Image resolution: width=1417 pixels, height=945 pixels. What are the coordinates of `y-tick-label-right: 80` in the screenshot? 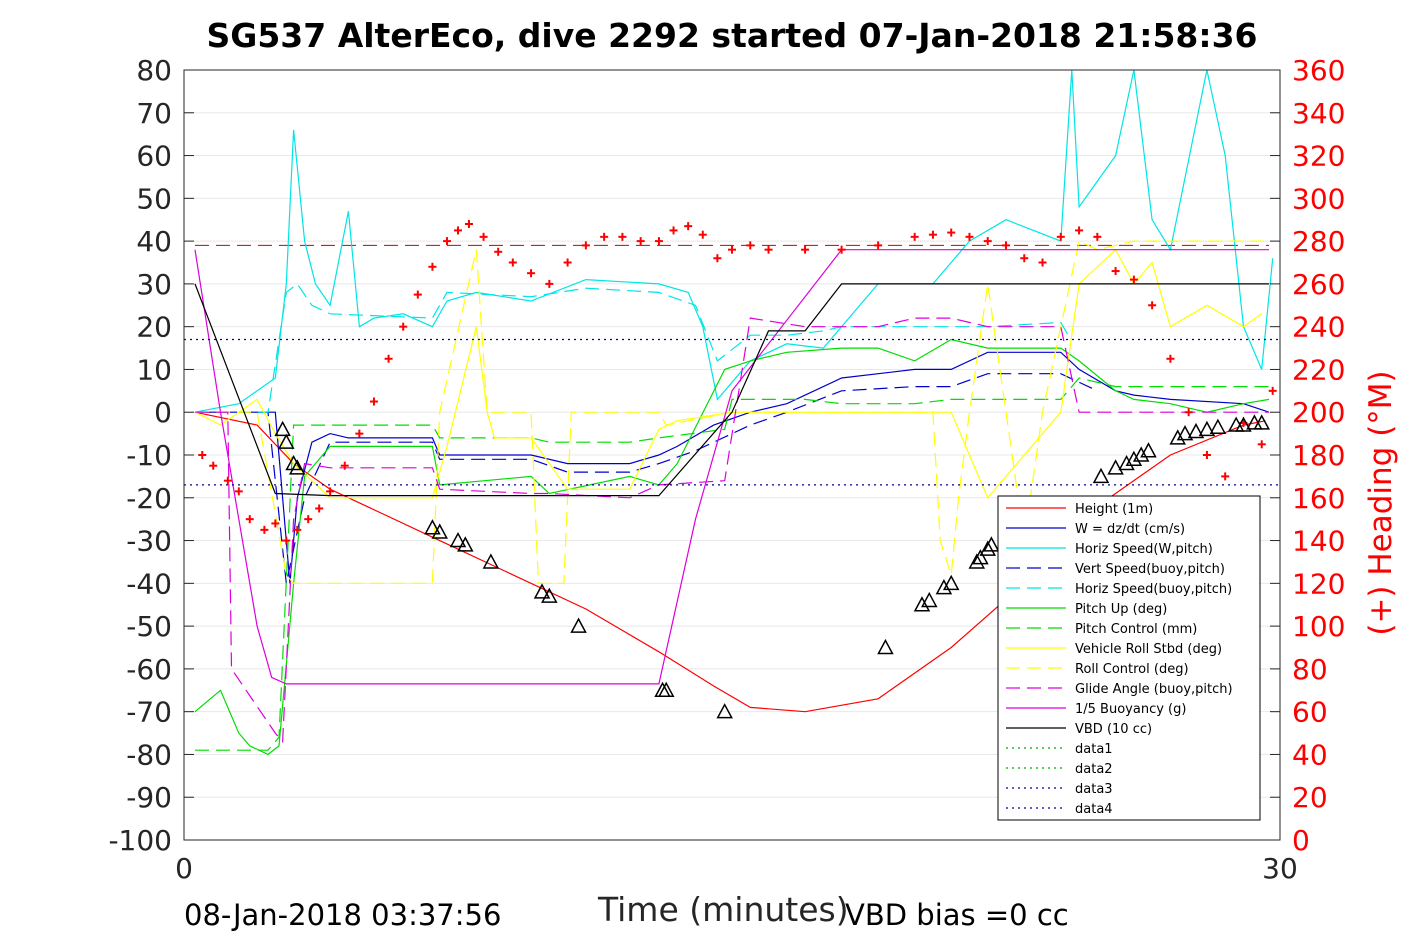 It's located at (1310, 669).